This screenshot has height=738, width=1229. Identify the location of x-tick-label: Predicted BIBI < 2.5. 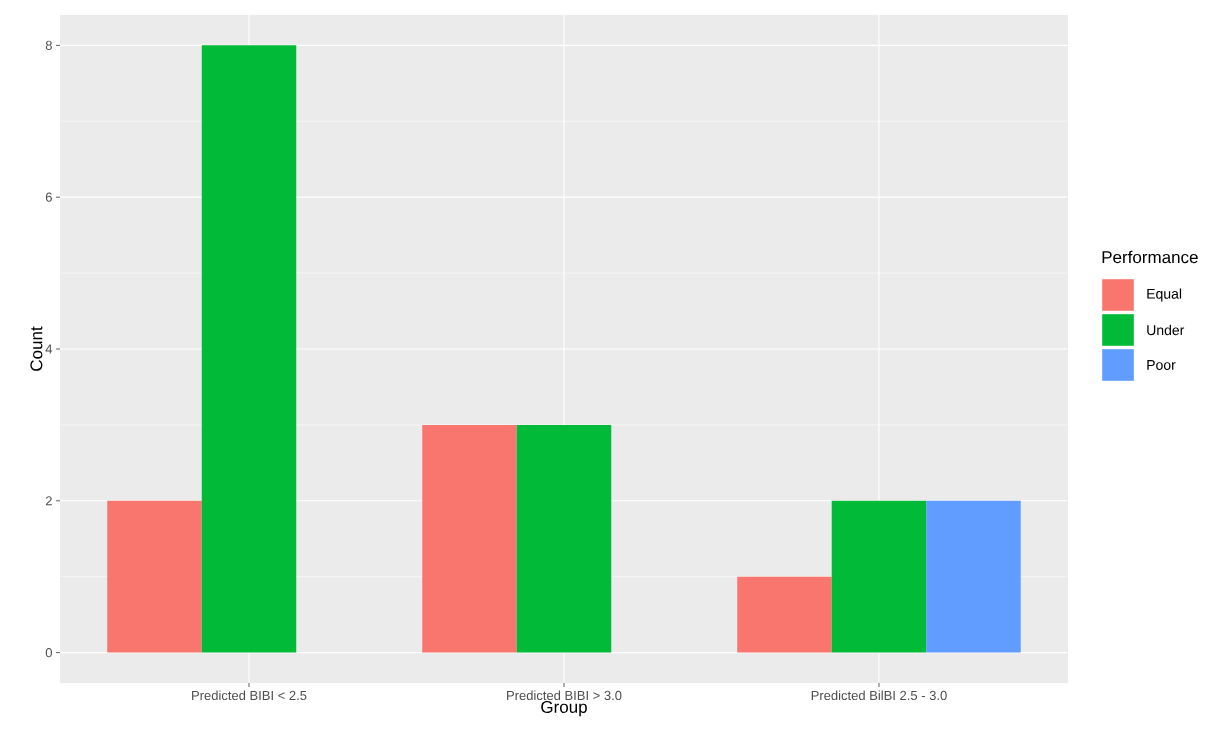
(249, 695).